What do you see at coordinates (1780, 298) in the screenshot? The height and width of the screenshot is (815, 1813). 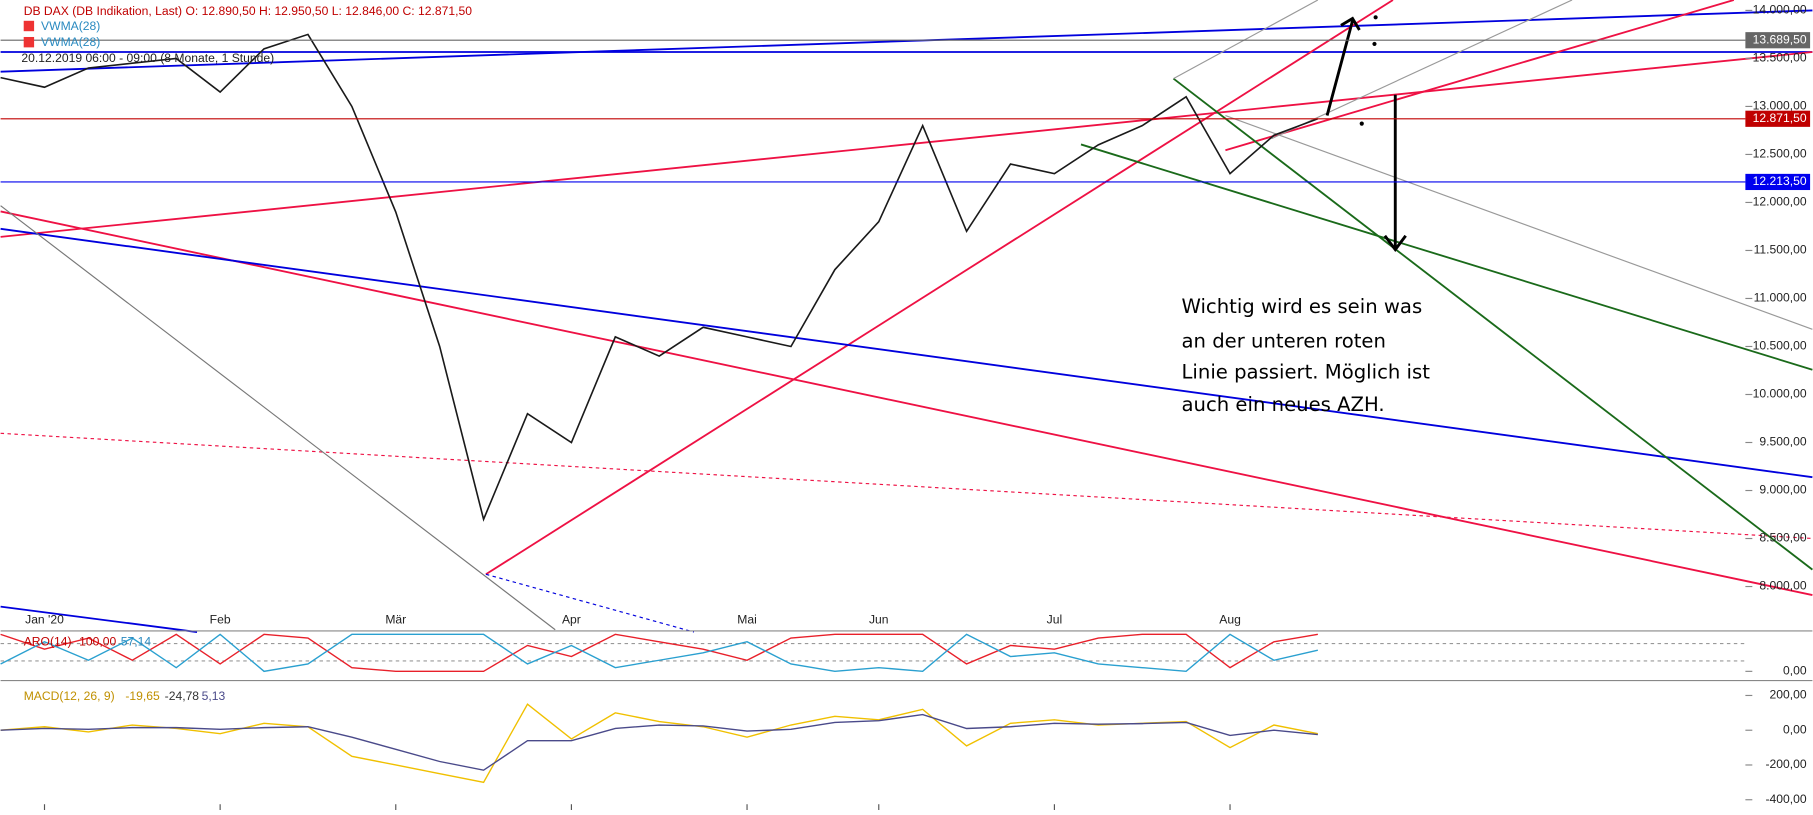 I see `y-tick-label: 11.000,00` at bounding box center [1780, 298].